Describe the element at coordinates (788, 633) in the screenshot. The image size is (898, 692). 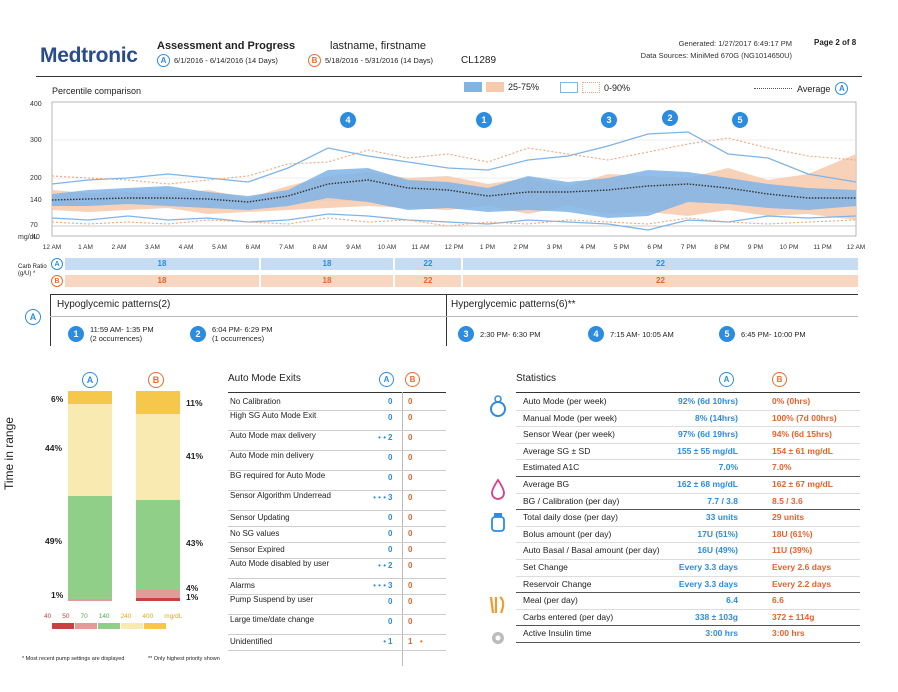
I see `stats-row-value-b: 3:00 hrs` at that location.